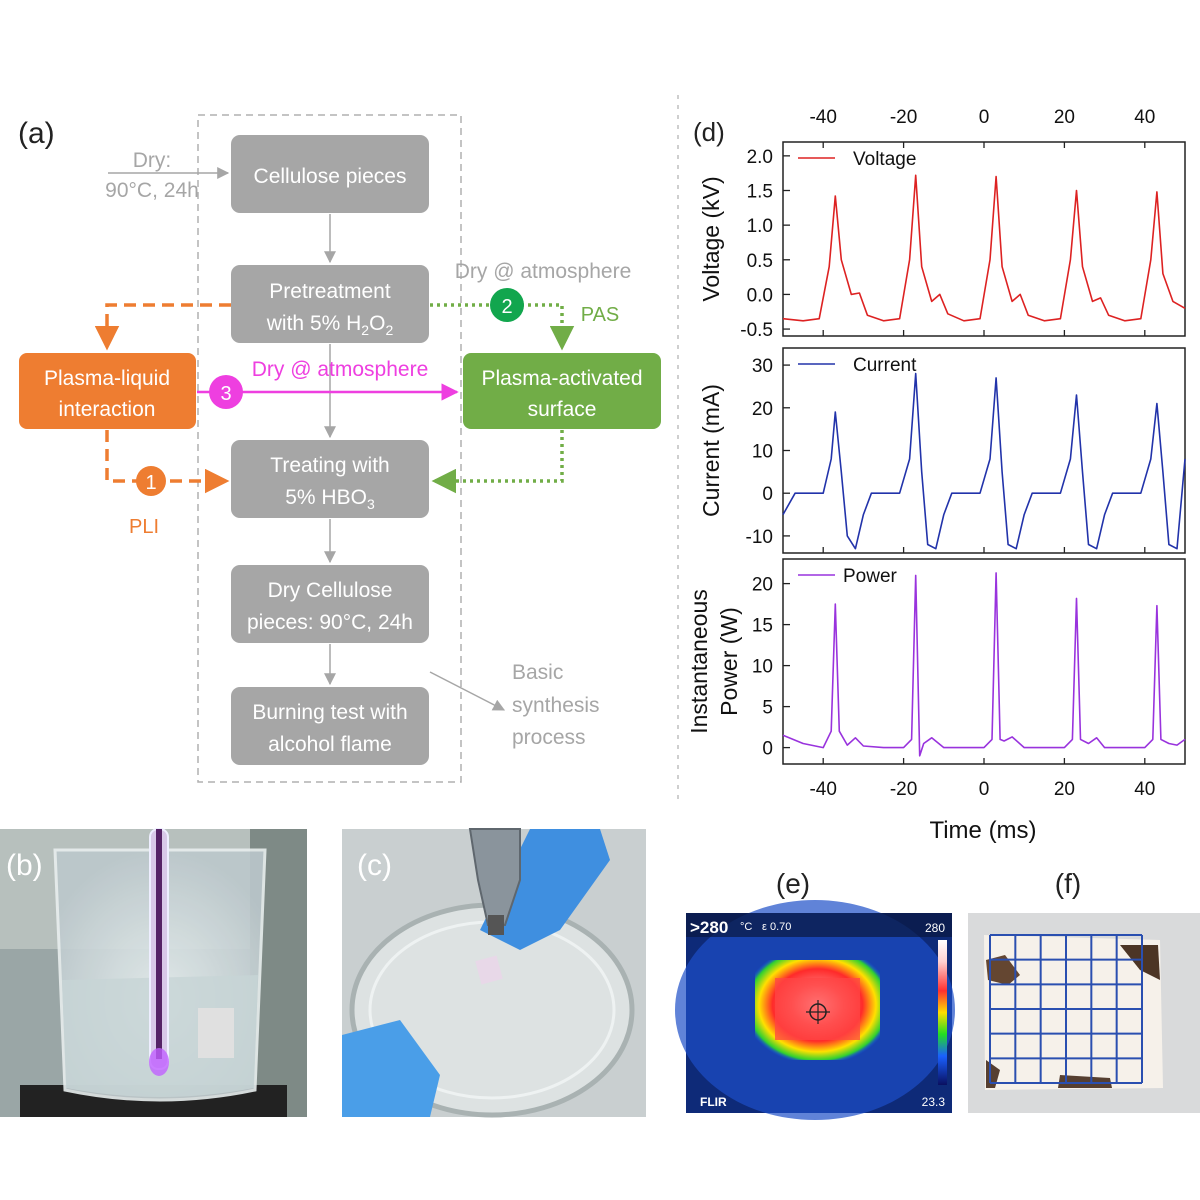 This screenshot has width=1200, height=1200. What do you see at coordinates (159, 944) in the screenshot?
I see `plasma-electrode-core` at bounding box center [159, 944].